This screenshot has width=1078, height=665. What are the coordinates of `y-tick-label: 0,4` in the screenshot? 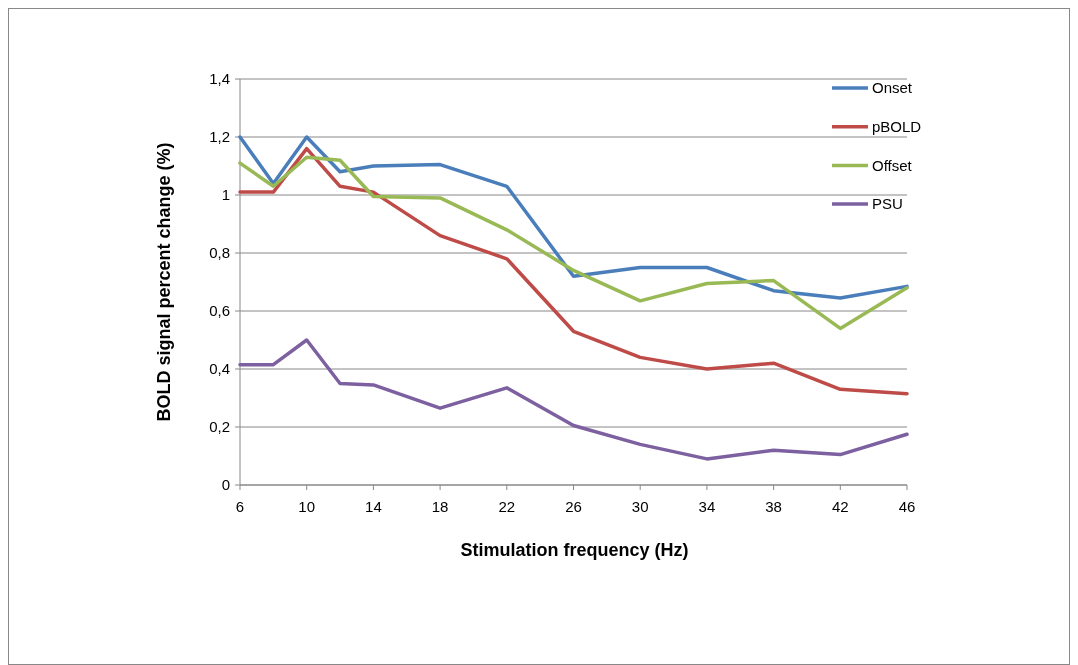 It's located at (219, 369).